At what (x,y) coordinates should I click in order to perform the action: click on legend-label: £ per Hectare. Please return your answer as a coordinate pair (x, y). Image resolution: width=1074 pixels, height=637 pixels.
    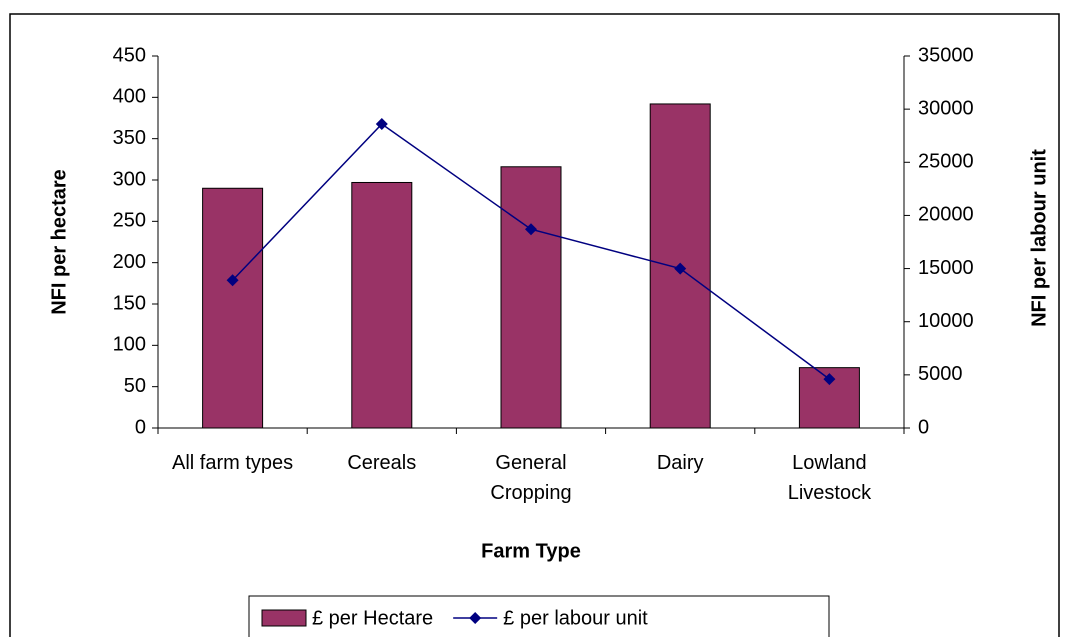
    Looking at the image, I should click on (372, 618).